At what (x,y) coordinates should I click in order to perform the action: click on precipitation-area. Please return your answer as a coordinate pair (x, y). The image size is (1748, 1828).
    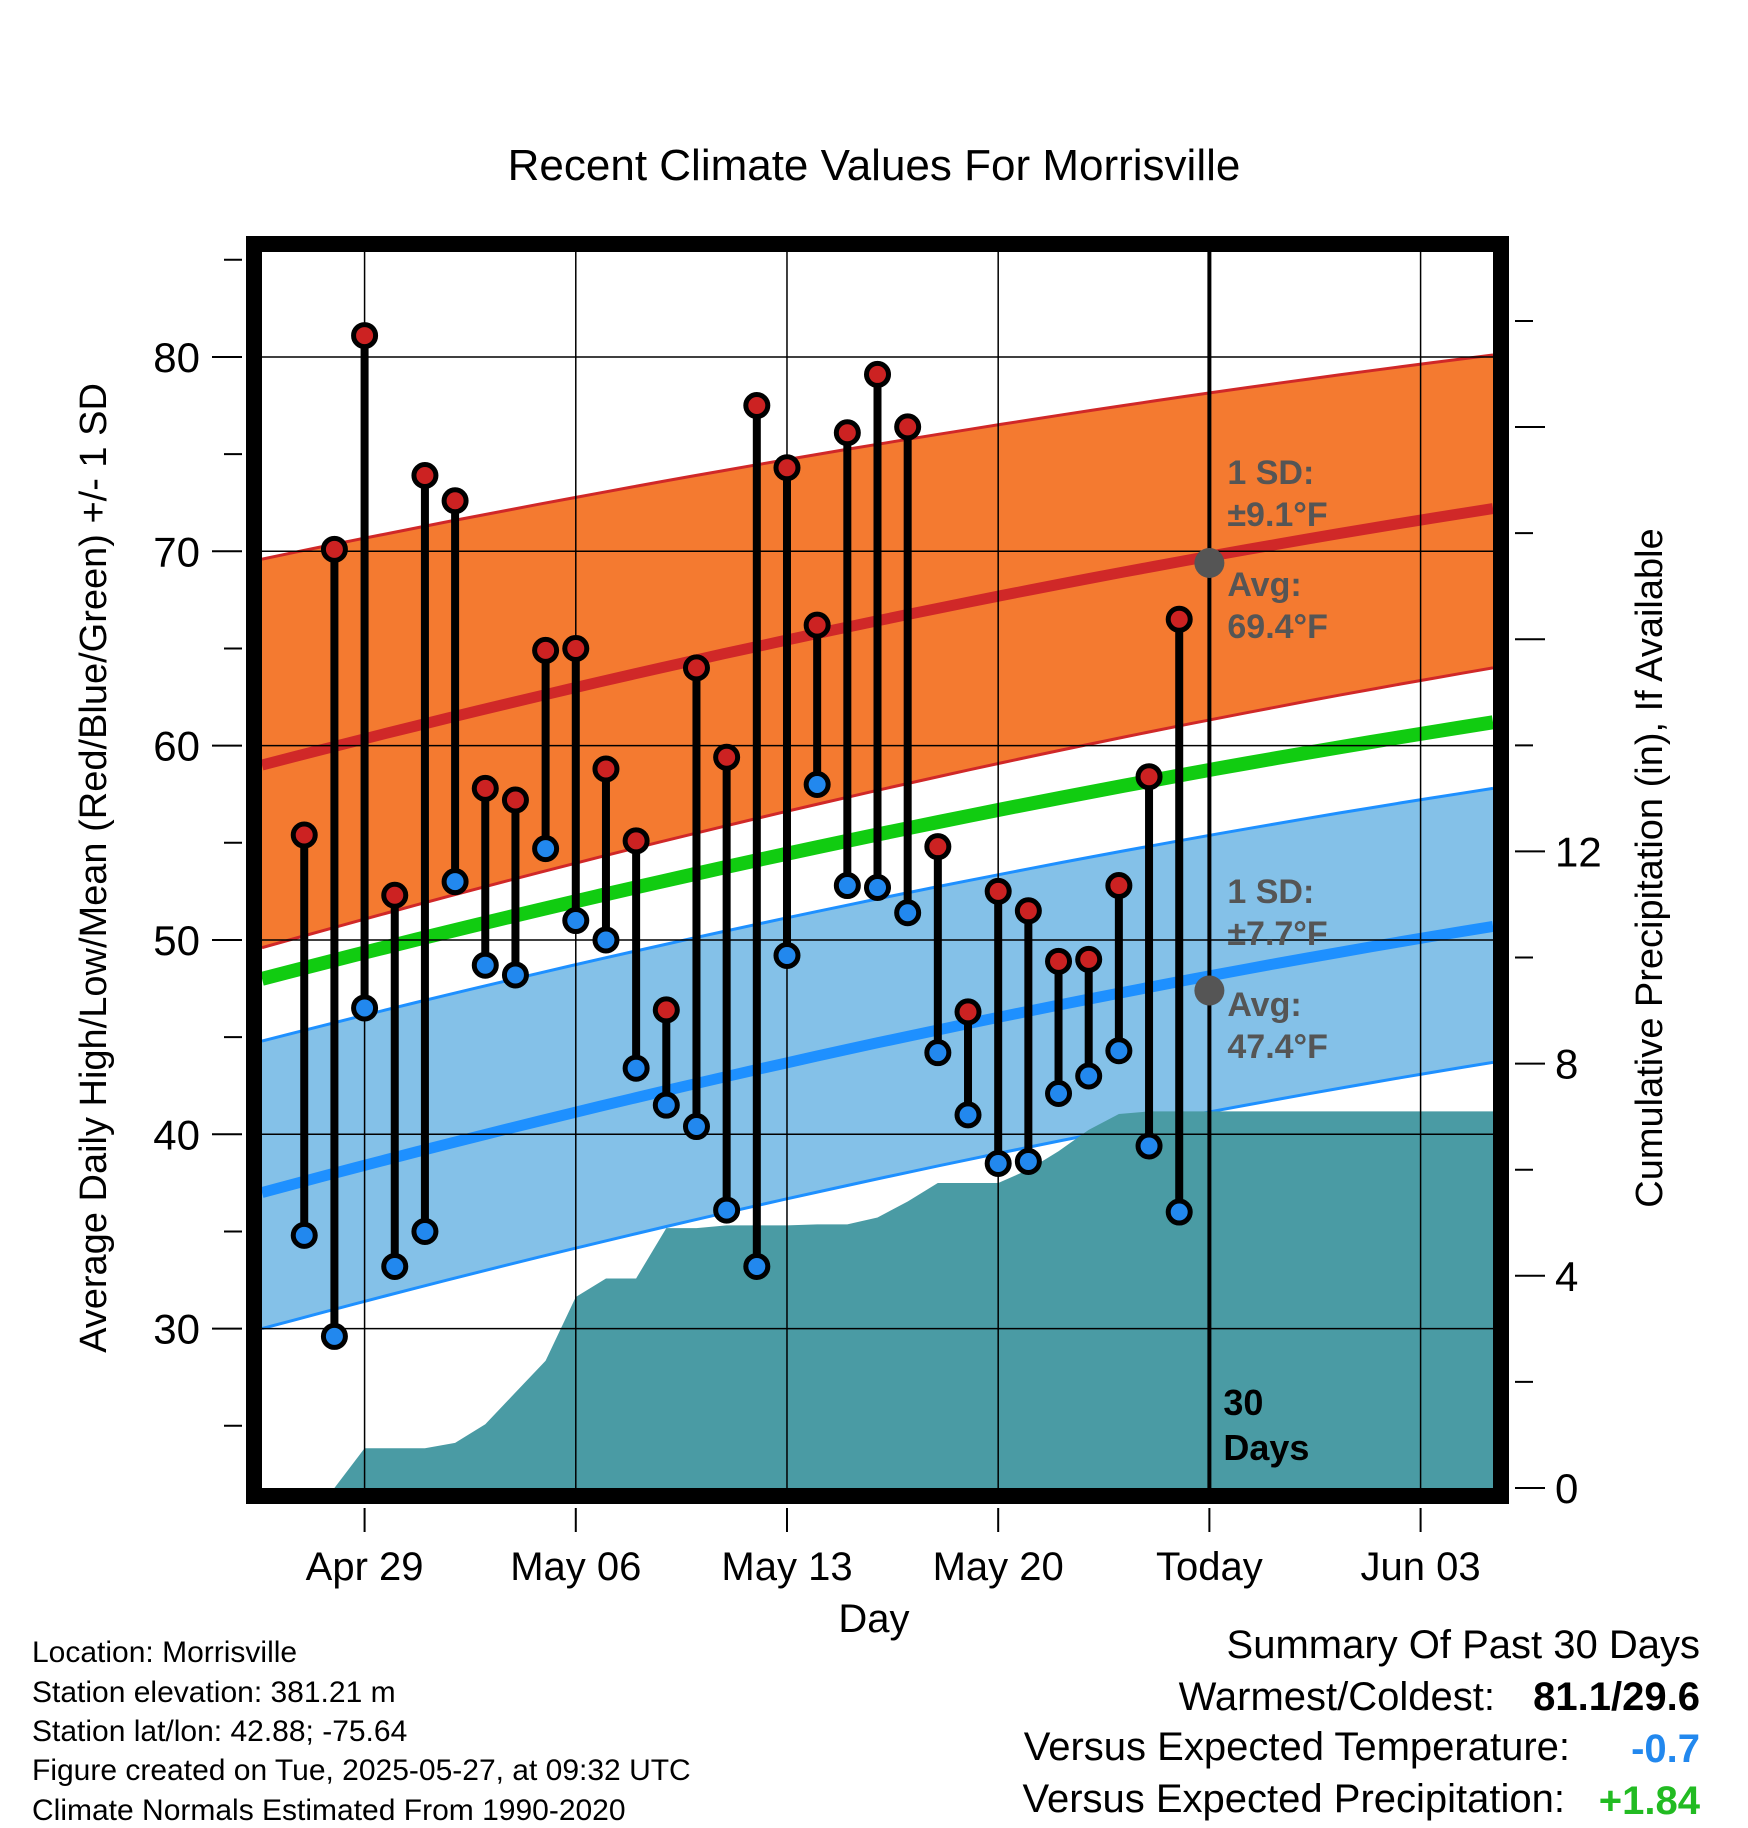
    Looking at the image, I should click on (913, 1299).